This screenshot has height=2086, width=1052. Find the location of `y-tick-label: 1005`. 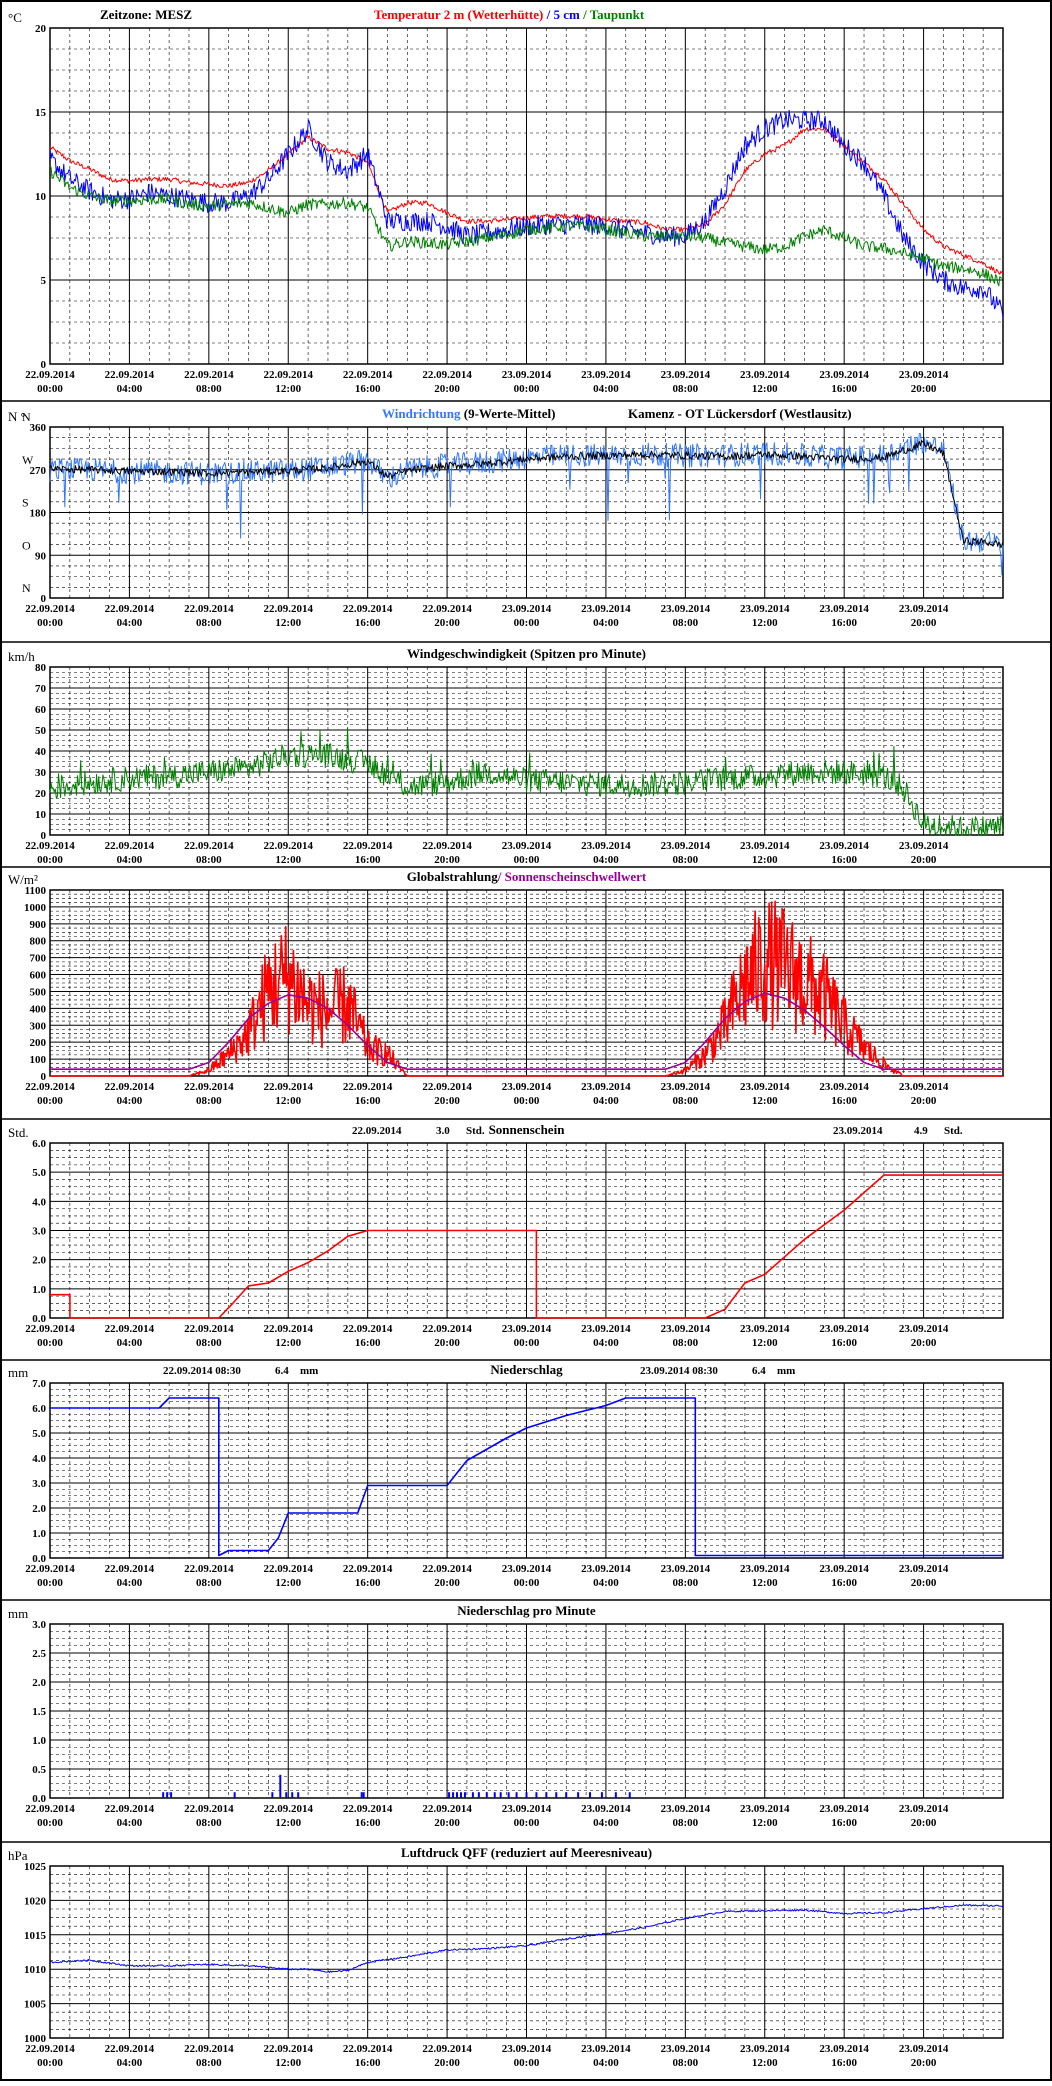

y-tick-label: 1005 is located at coordinates (35, 2005).